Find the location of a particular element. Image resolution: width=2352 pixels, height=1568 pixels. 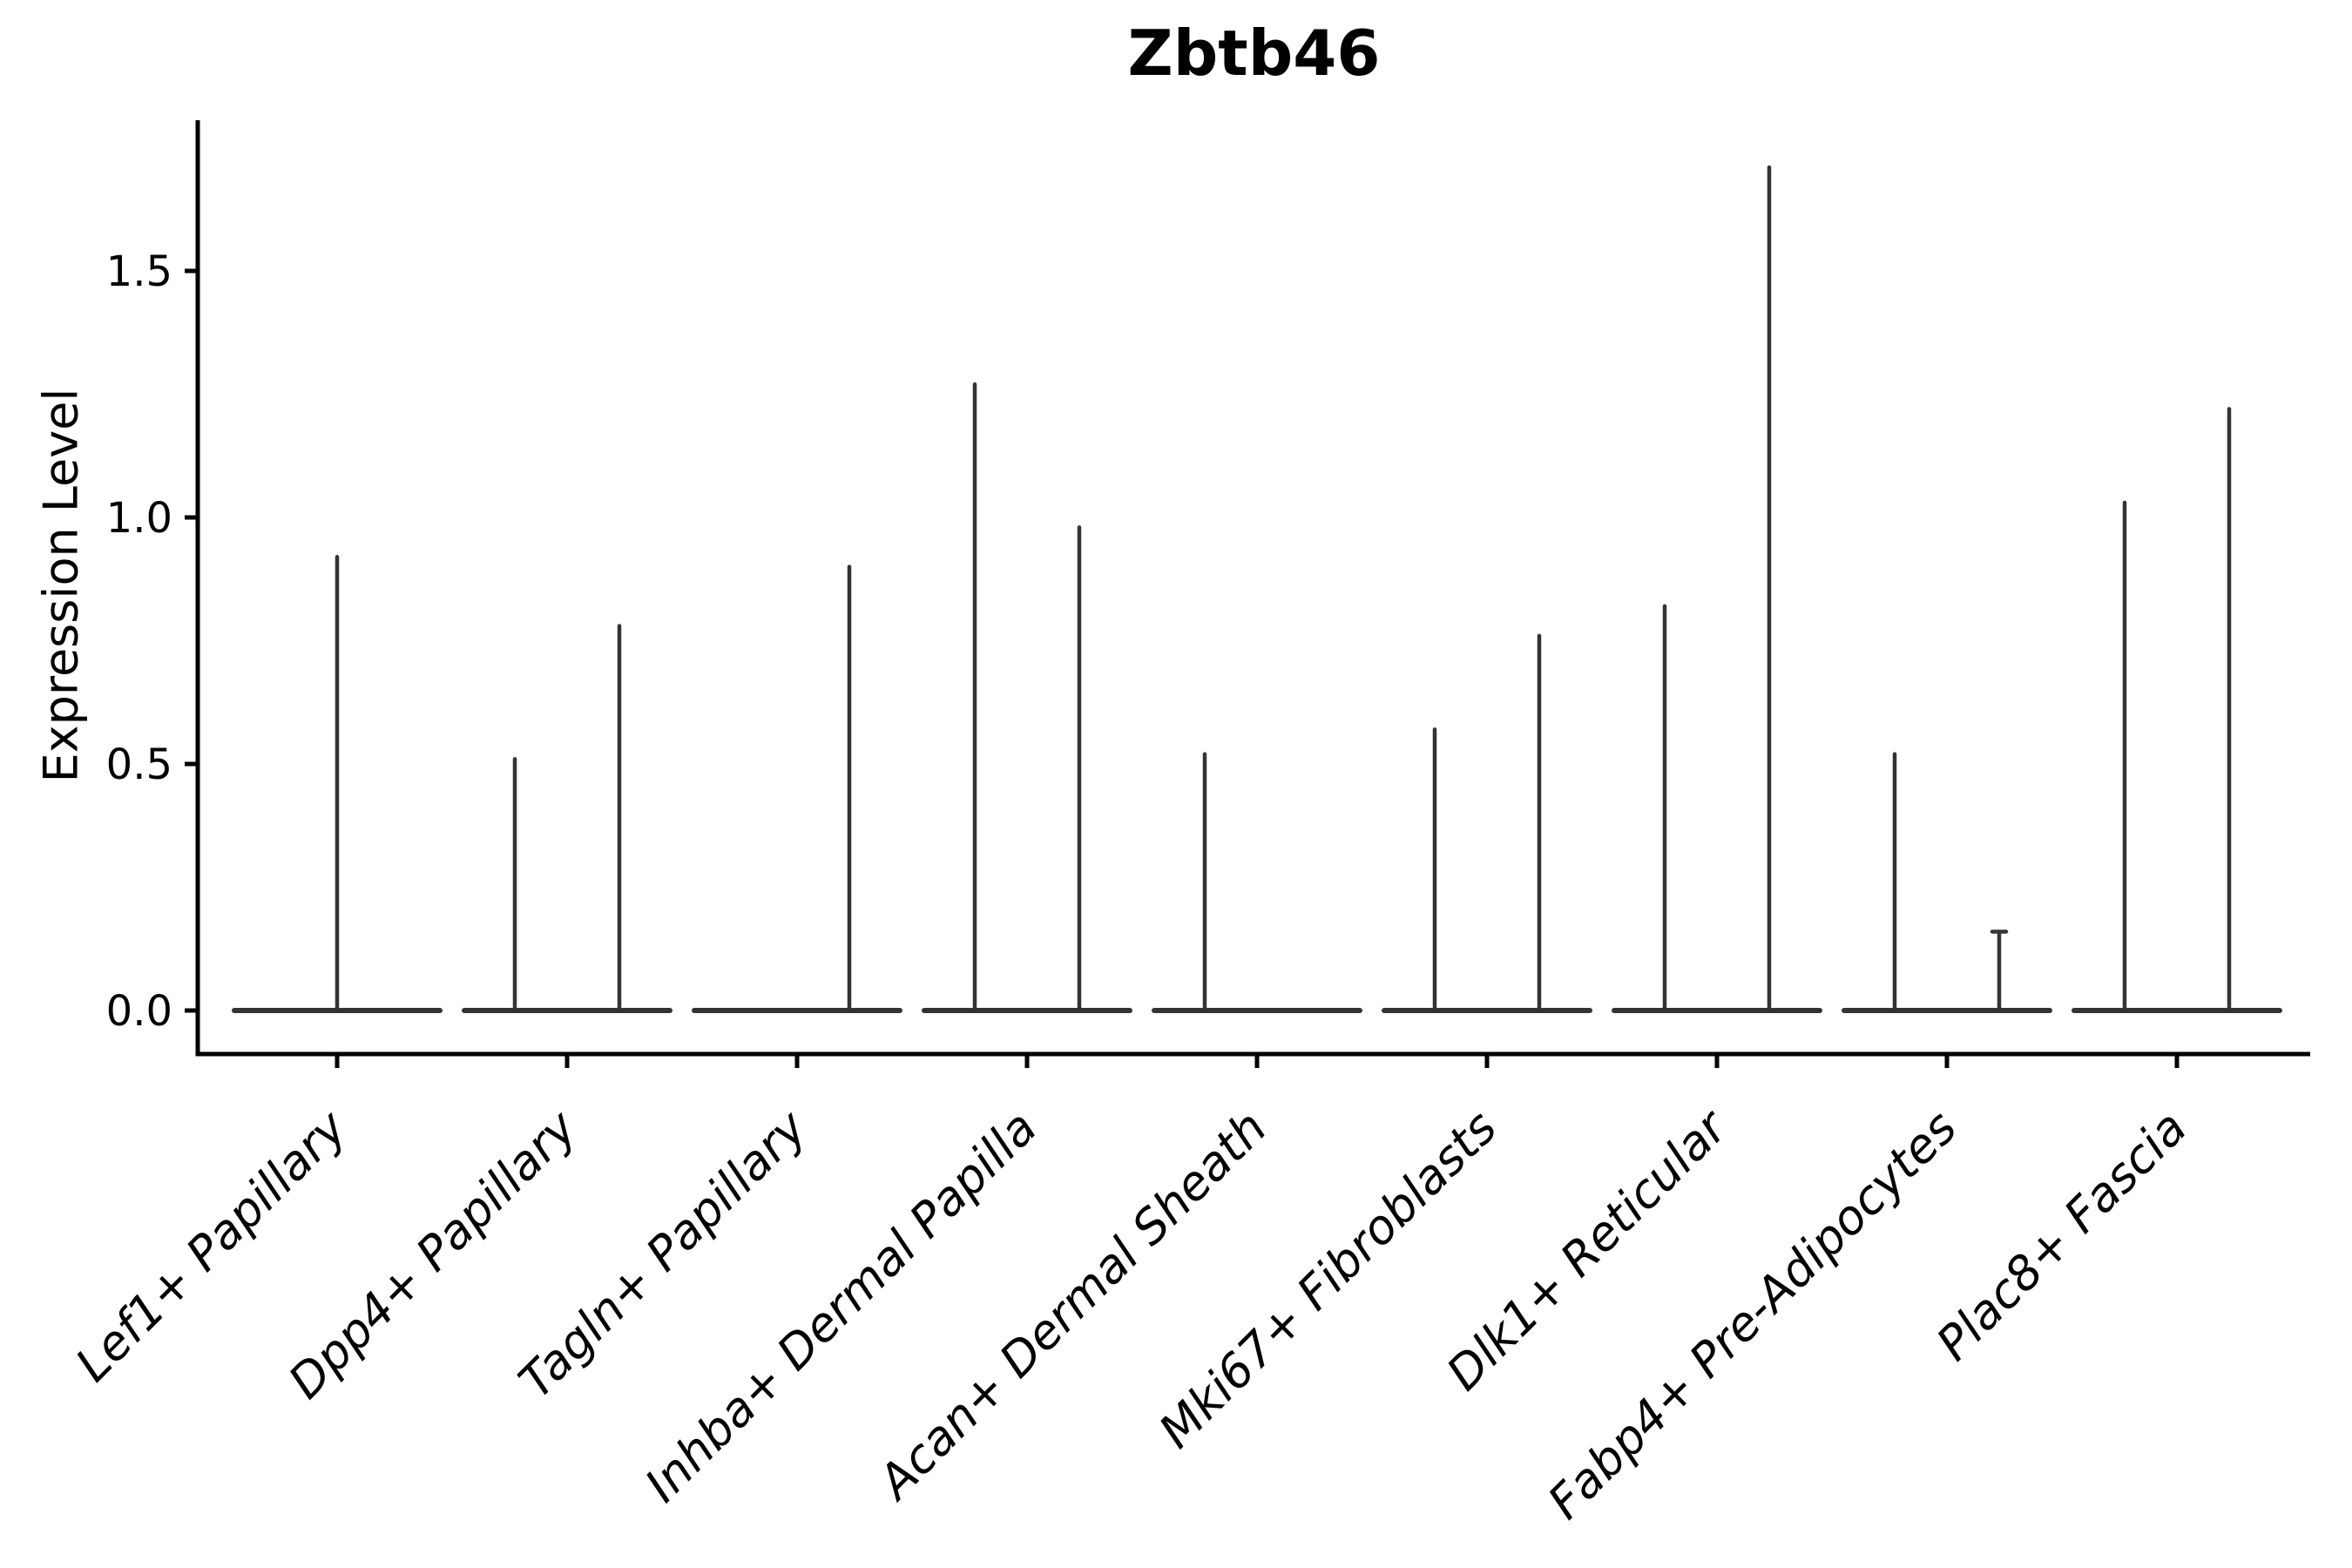

x-category-label: Inhba+ Dermal Papilla is located at coordinates (840, 1306).